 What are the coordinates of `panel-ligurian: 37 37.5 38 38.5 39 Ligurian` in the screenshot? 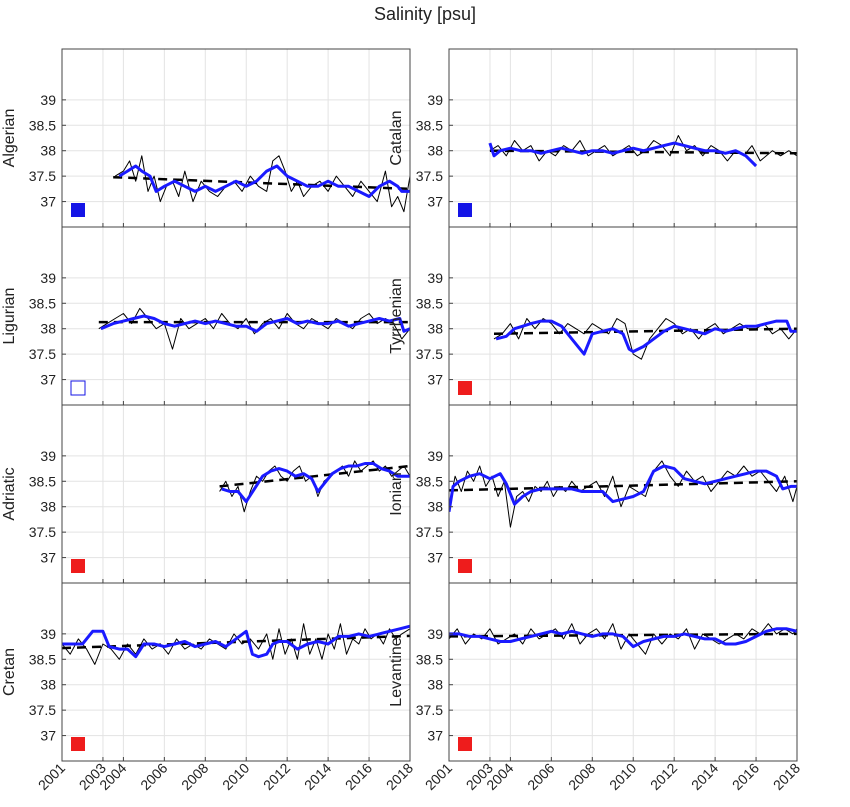 It's located at (206, 316).